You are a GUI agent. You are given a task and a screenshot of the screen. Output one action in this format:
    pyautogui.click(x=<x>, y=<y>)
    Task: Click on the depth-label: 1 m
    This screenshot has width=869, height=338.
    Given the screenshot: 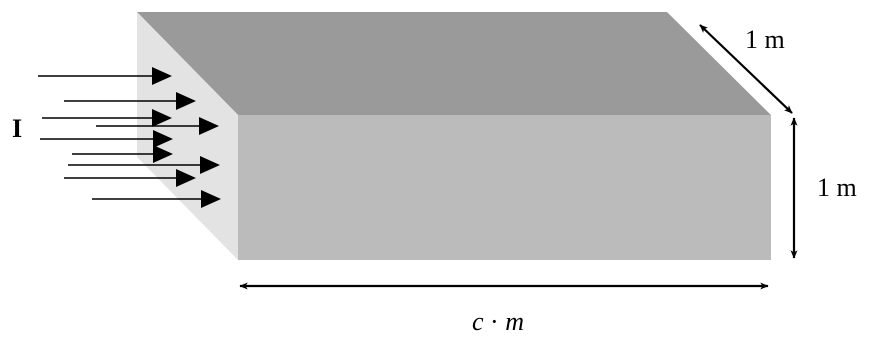 What is the action you would take?
    pyautogui.click(x=765, y=39)
    